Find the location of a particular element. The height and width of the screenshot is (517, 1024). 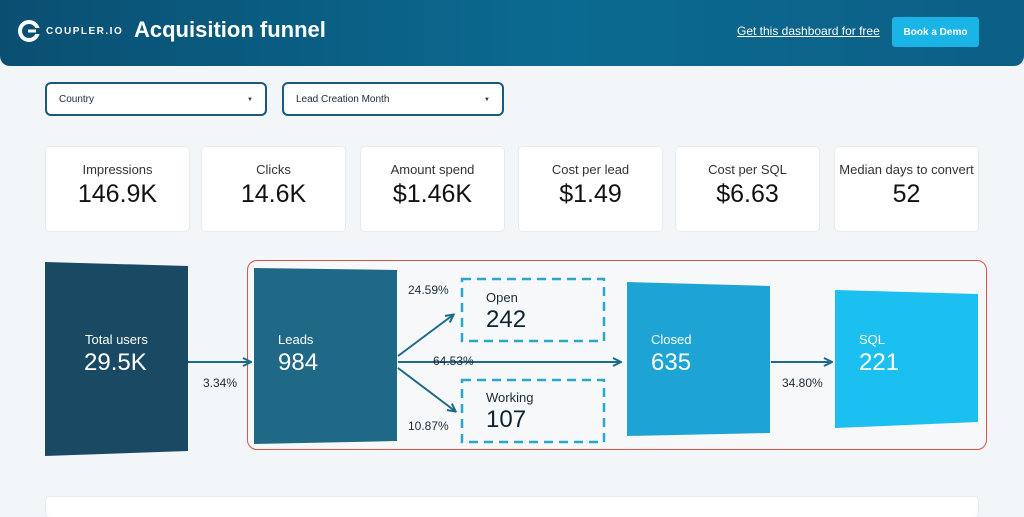

kpi-cost-per-sql: Cost per SQL $6.63 is located at coordinates (747, 189).